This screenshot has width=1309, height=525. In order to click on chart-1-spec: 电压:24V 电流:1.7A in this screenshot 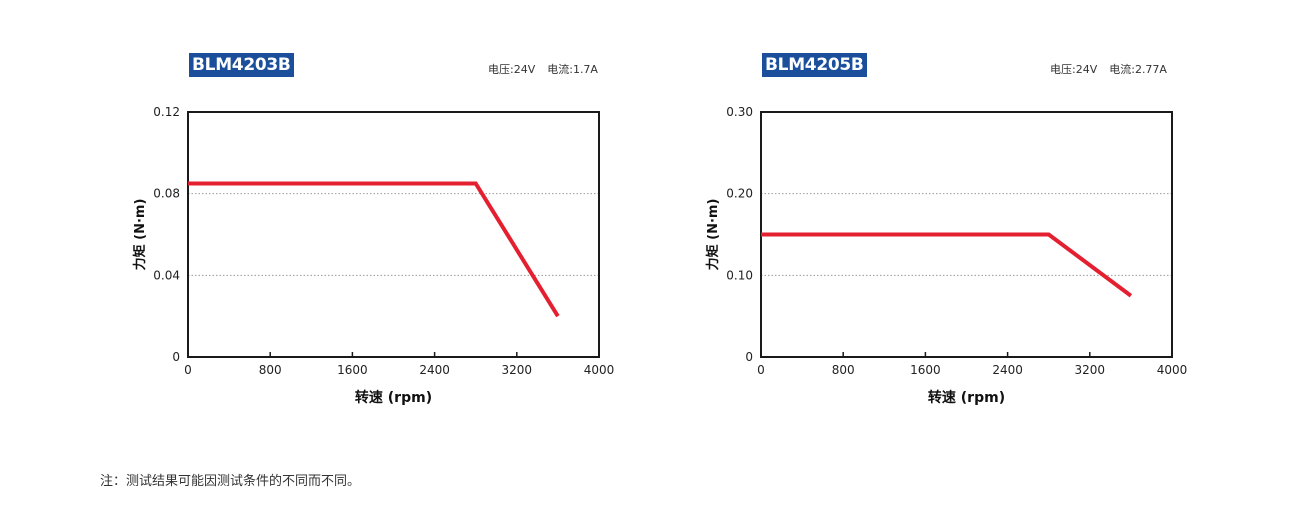, I will do `click(549, 69)`.